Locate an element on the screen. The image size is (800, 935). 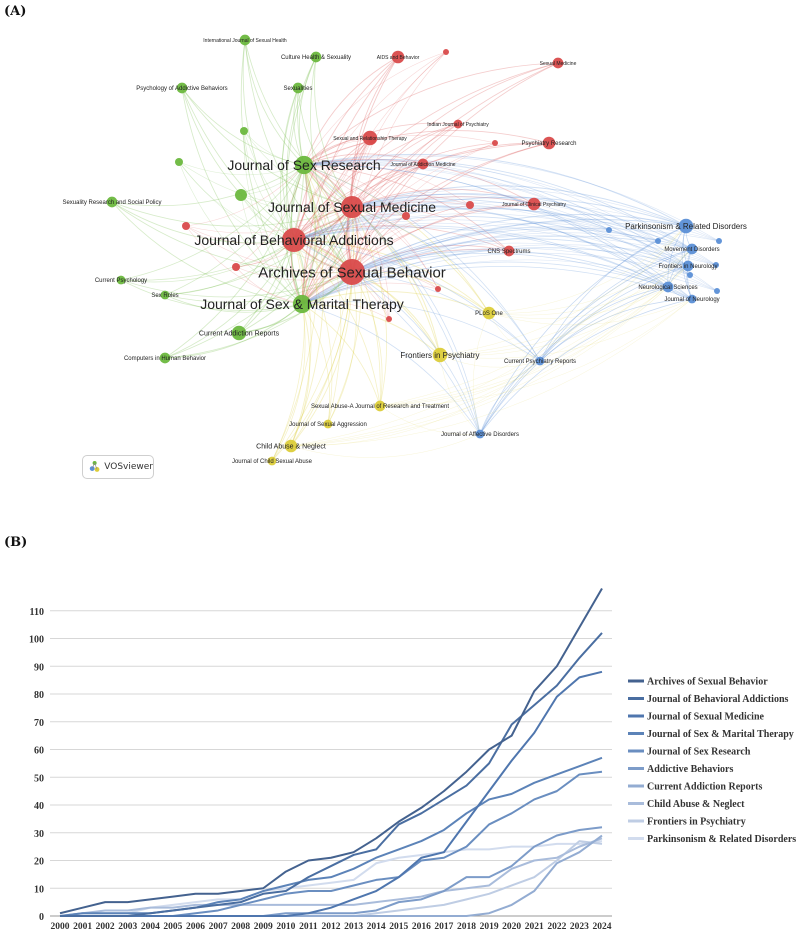
x-tick-label-2019: 2019 is located at coordinates (489, 927).